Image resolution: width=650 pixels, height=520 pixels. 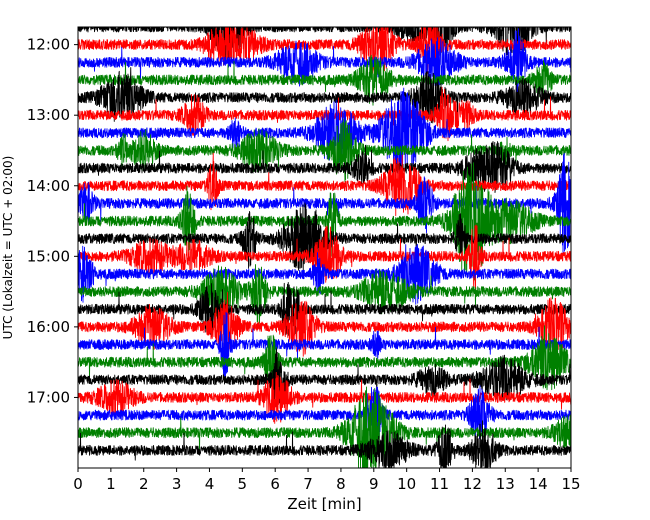 What do you see at coordinates (8, 248) in the screenshot?
I see `y-axis-label: UTC (Lokalzeit = UTC + 02:00)` at bounding box center [8, 248].